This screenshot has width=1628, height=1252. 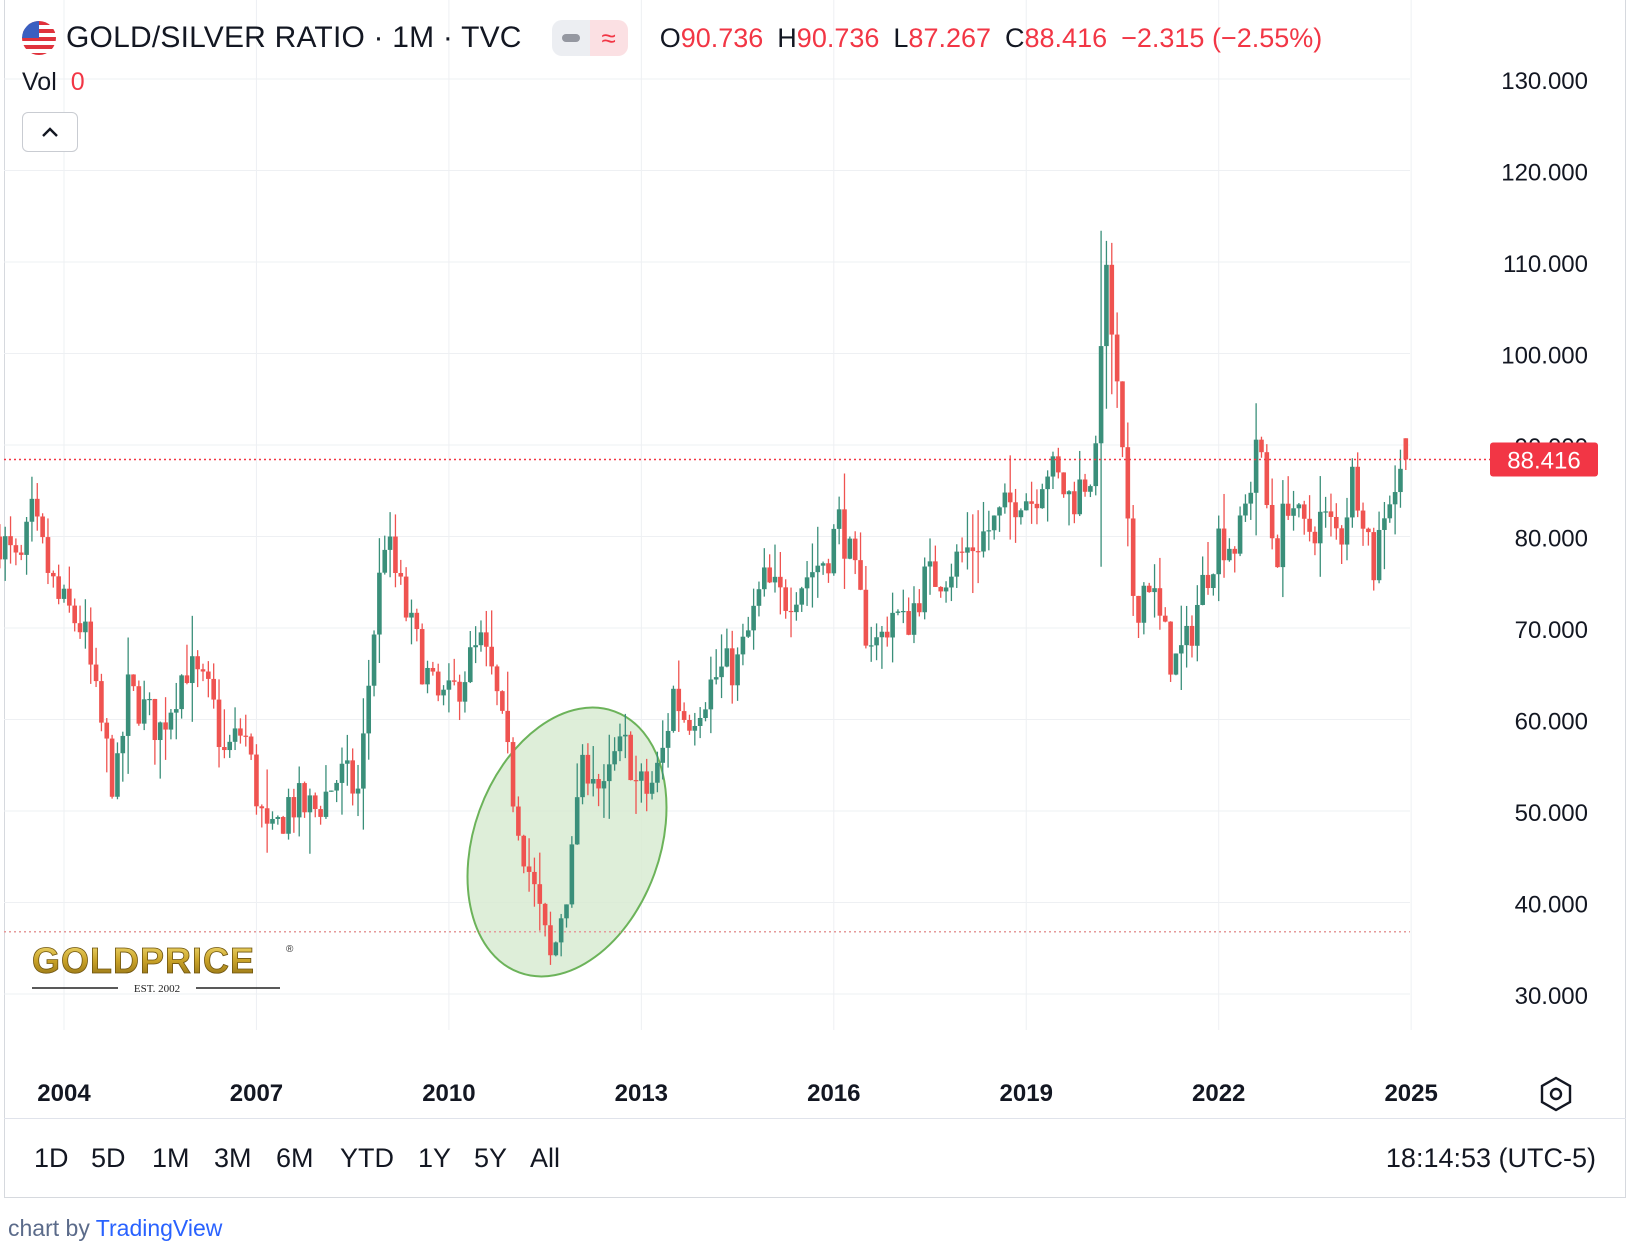 I want to click on range-3m-button: 3M, so click(x=233, y=1158).